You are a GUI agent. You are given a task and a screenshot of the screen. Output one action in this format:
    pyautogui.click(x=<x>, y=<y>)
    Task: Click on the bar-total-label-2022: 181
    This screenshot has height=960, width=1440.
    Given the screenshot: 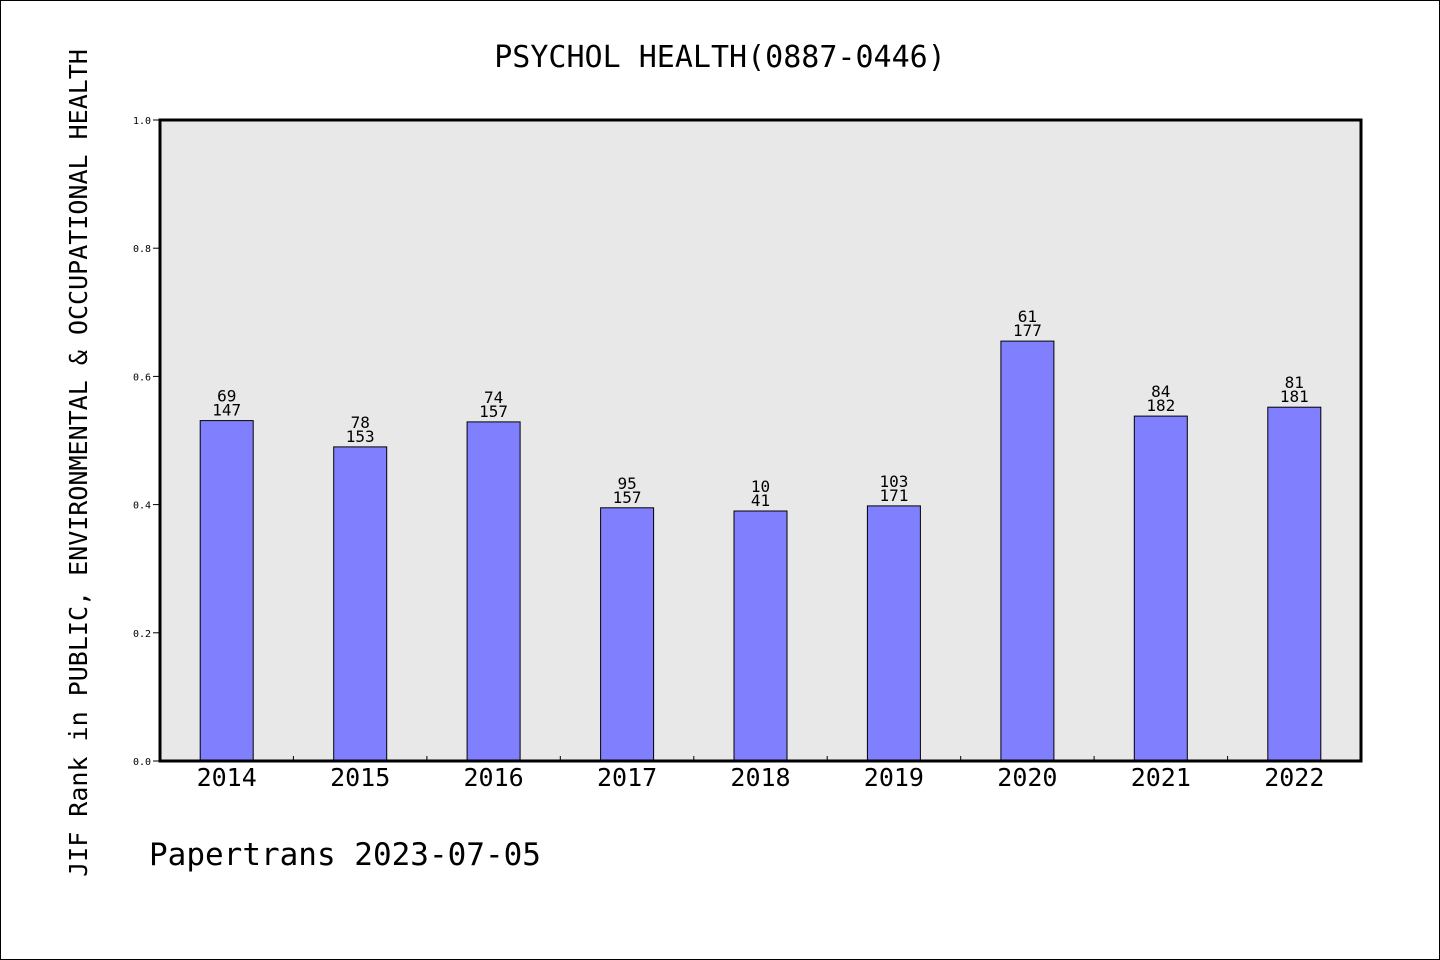 What is the action you would take?
    pyautogui.click(x=1294, y=396)
    